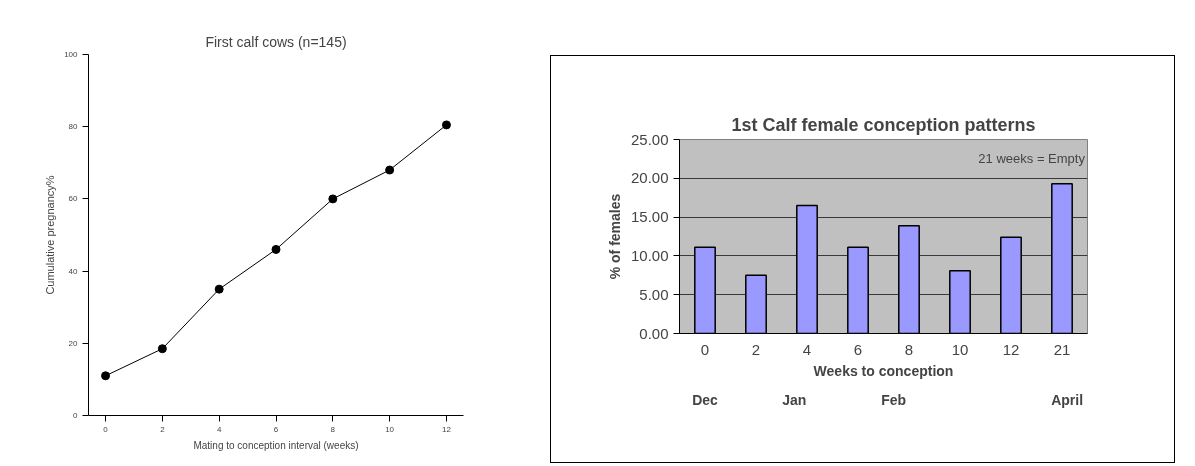 The width and height of the screenshot is (1195, 466). Describe the element at coordinates (894, 399) in the screenshot. I see `text: Feb` at that location.